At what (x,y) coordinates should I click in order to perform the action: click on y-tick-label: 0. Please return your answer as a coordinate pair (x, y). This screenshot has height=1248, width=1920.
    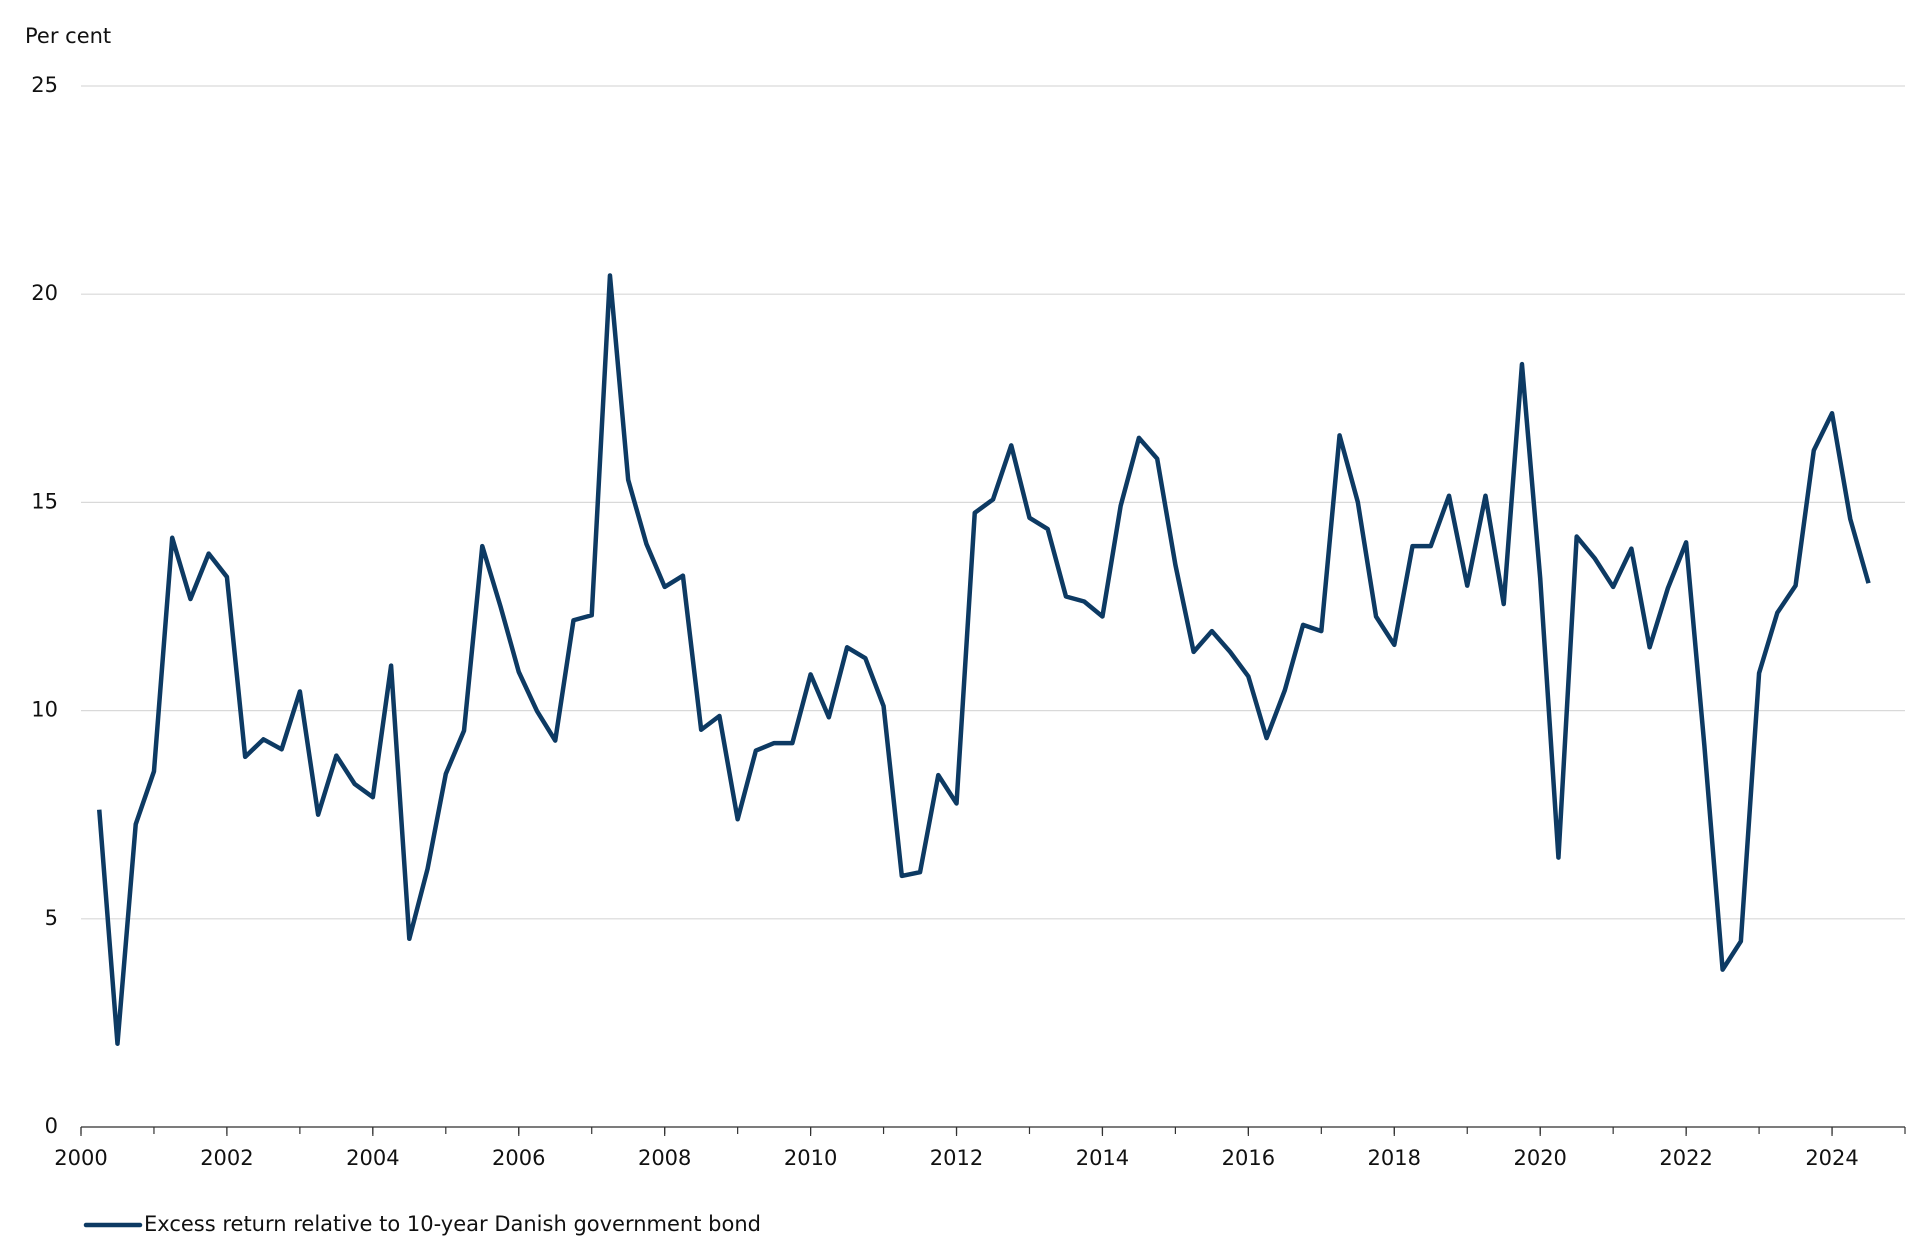
    Looking at the image, I should click on (51, 1126).